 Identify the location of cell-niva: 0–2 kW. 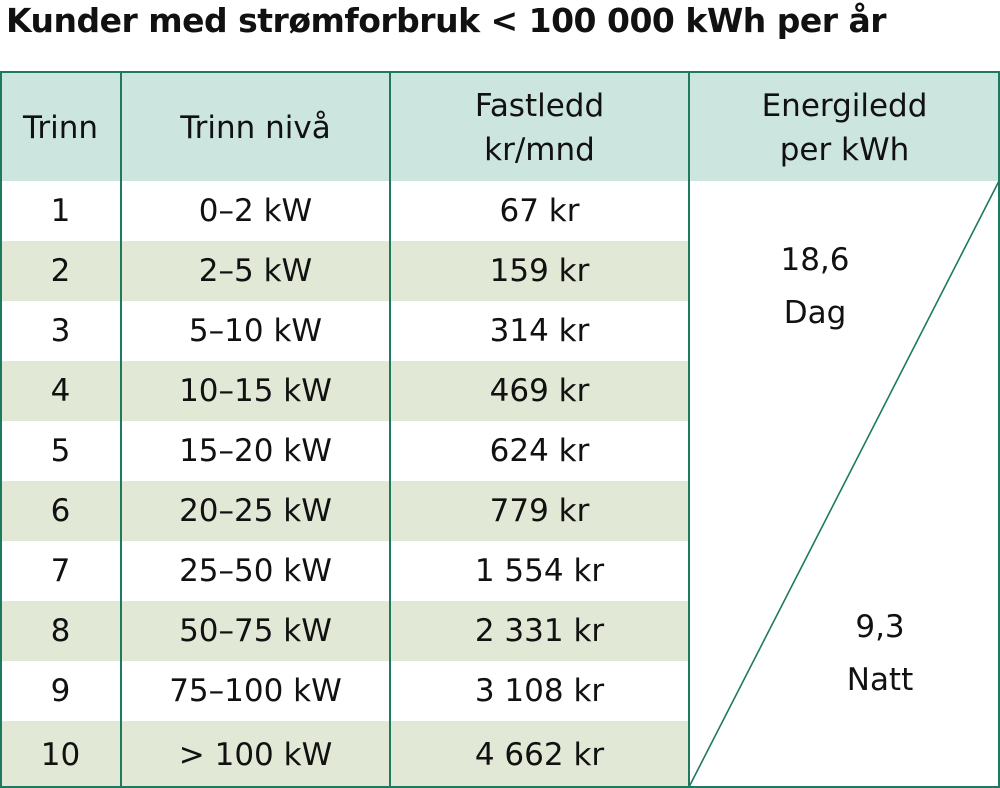
(255, 211).